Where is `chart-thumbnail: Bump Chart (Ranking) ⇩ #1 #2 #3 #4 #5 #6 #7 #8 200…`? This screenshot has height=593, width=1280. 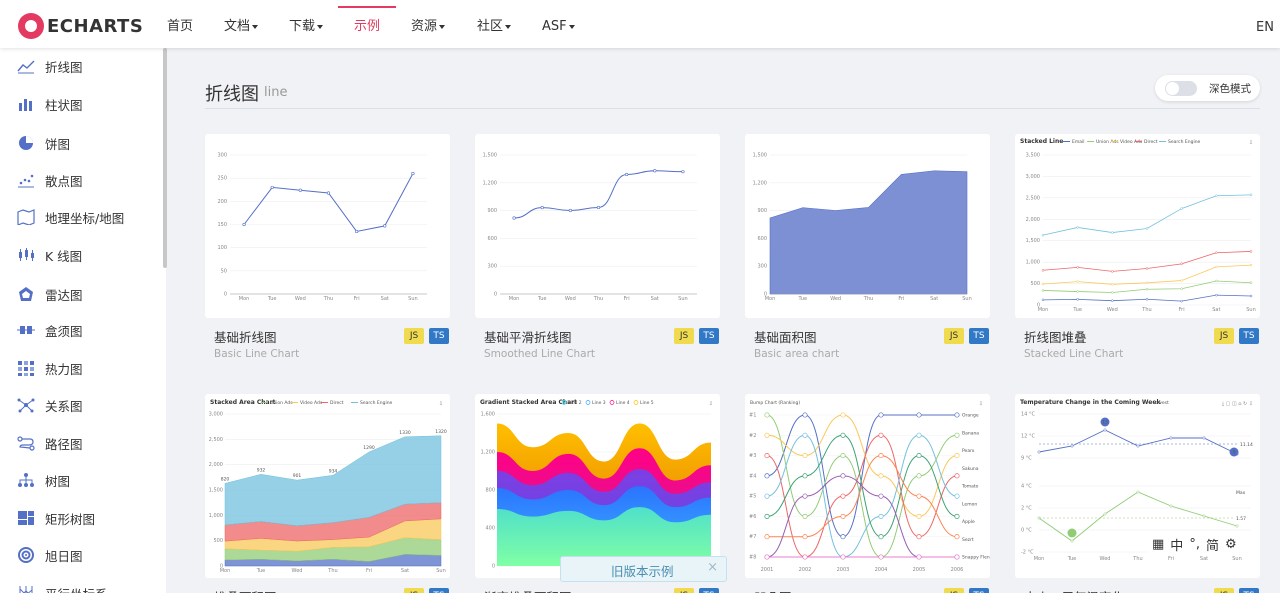
chart-thumbnail: Bump Chart (Ranking) ⇩ #1 #2 #3 #4 #5 #6 #7 #8 200… is located at coordinates (867, 486).